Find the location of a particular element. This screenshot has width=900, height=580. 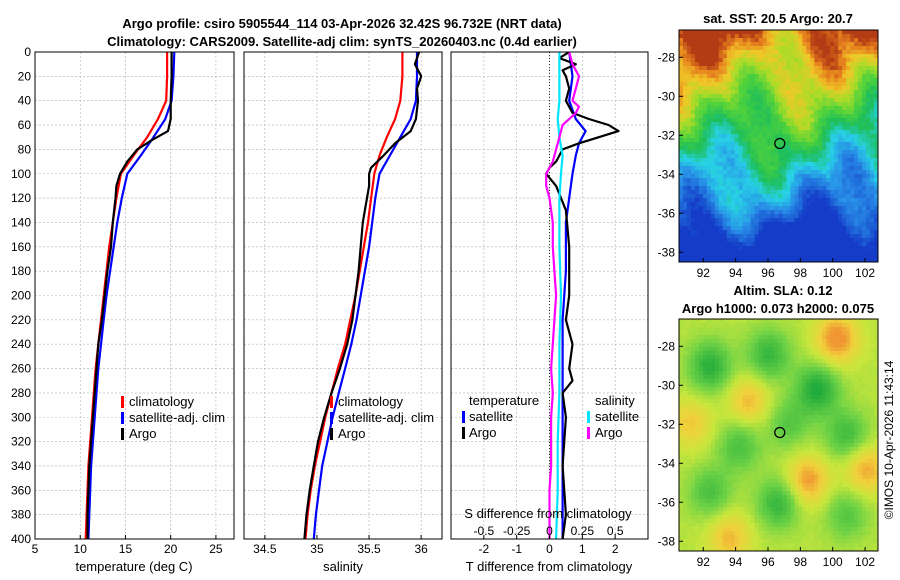

y-tick-label: 120 is located at coordinates (21, 198).